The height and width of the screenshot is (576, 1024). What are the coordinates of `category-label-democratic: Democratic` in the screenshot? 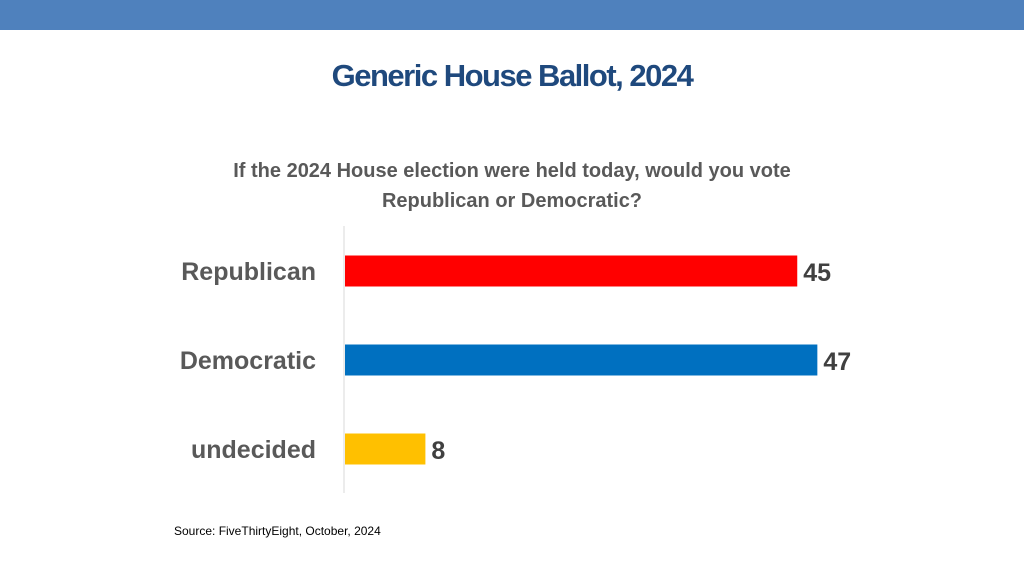 It's located at (248, 361).